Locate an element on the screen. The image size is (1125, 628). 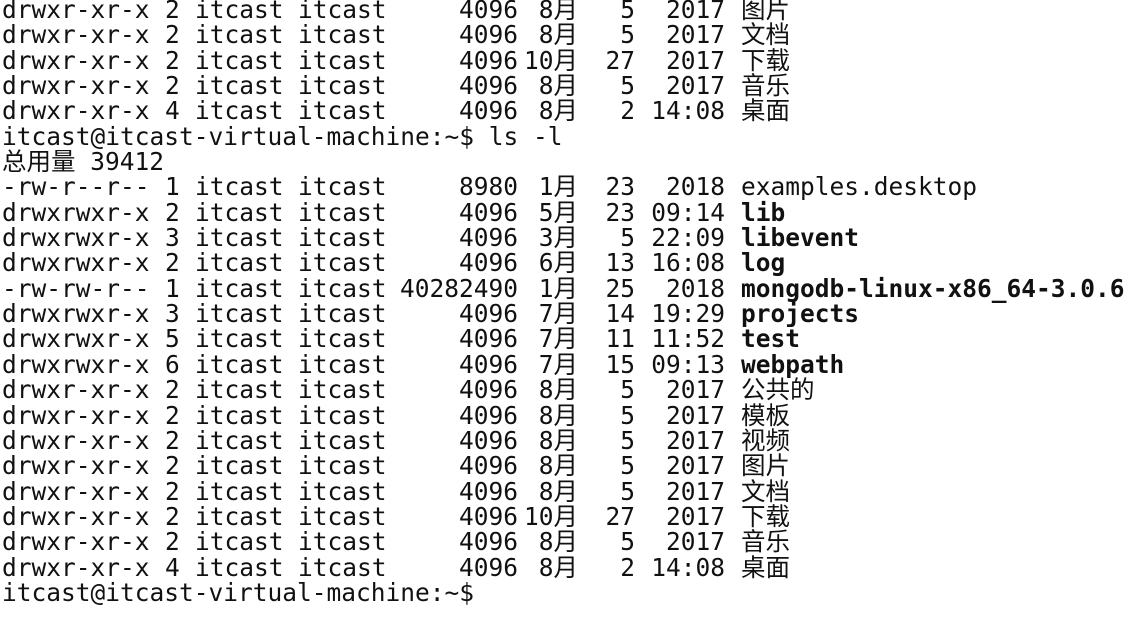
file-day: 14 is located at coordinates (620, 314).